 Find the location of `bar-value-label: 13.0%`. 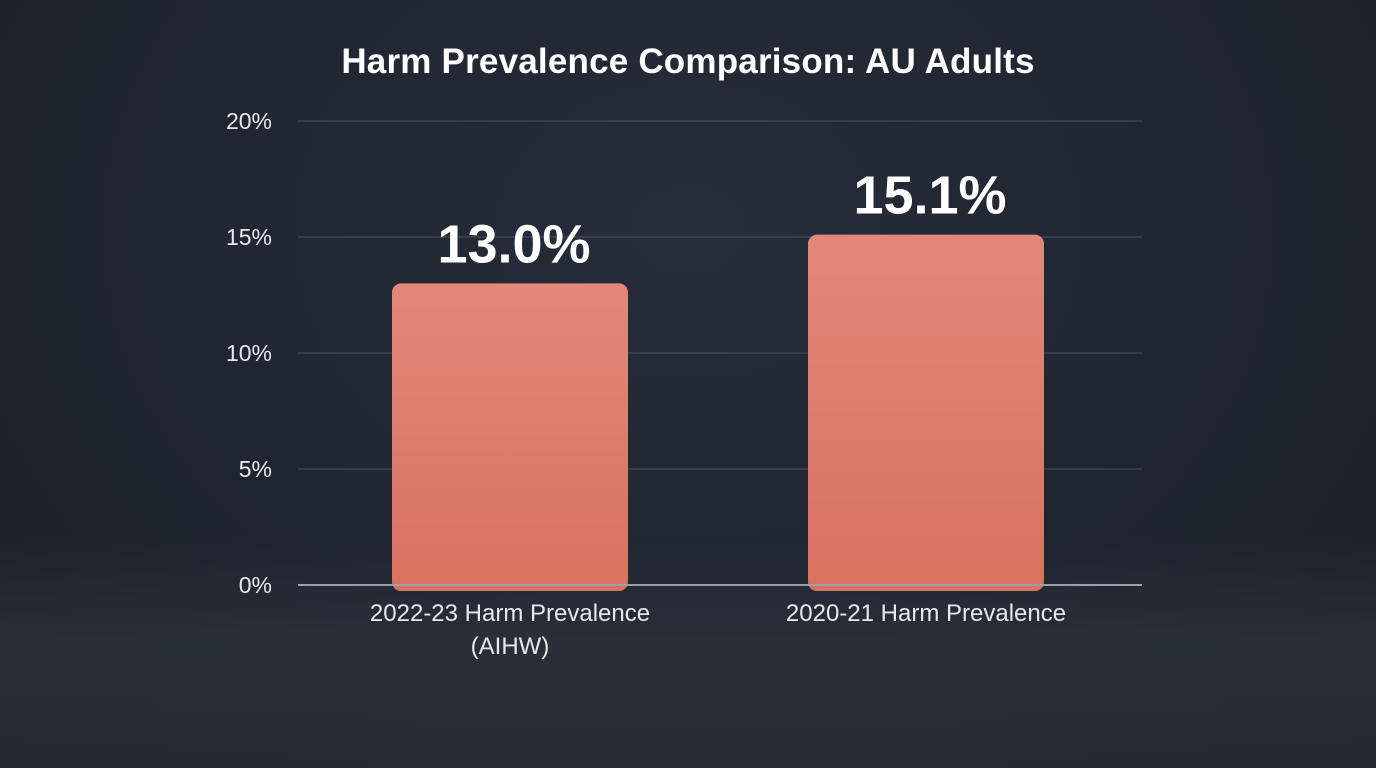

bar-value-label: 13.0% is located at coordinates (513, 244).